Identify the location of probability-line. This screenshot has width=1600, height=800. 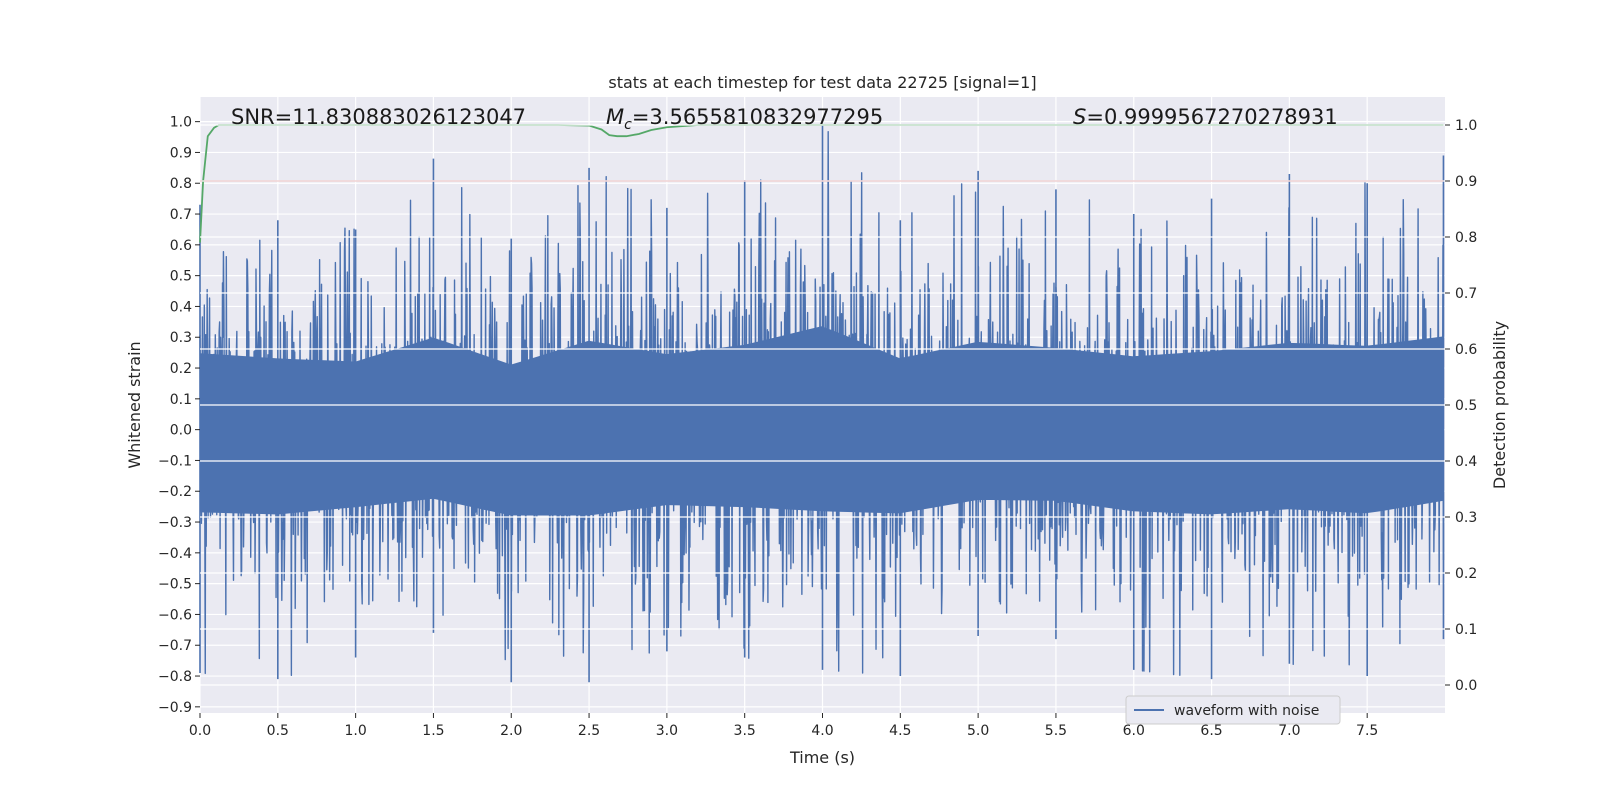
(821, 183).